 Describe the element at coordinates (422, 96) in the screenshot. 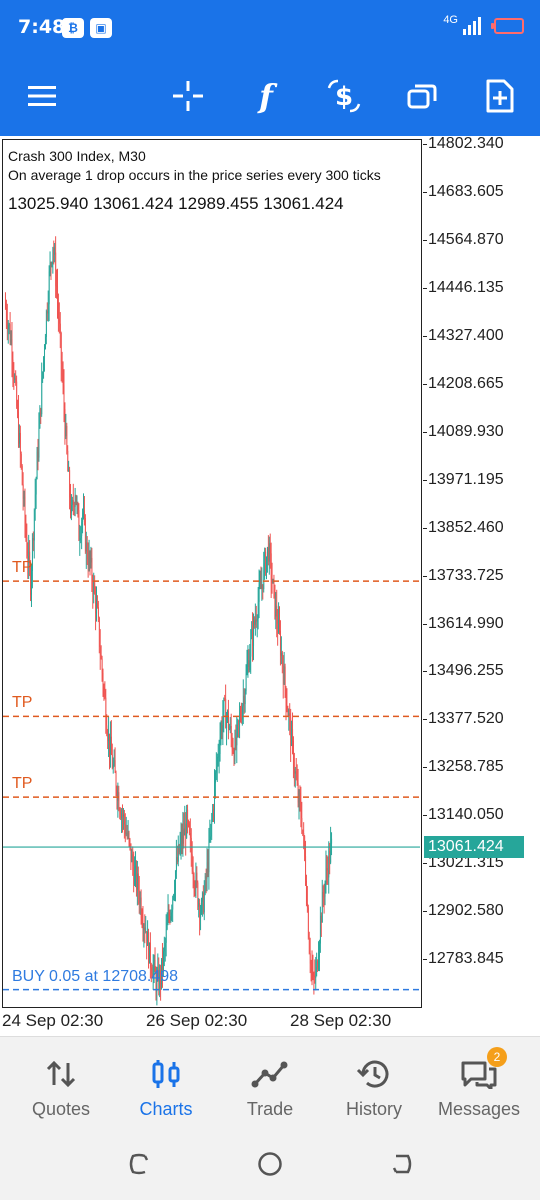

I see `windows-button` at that location.